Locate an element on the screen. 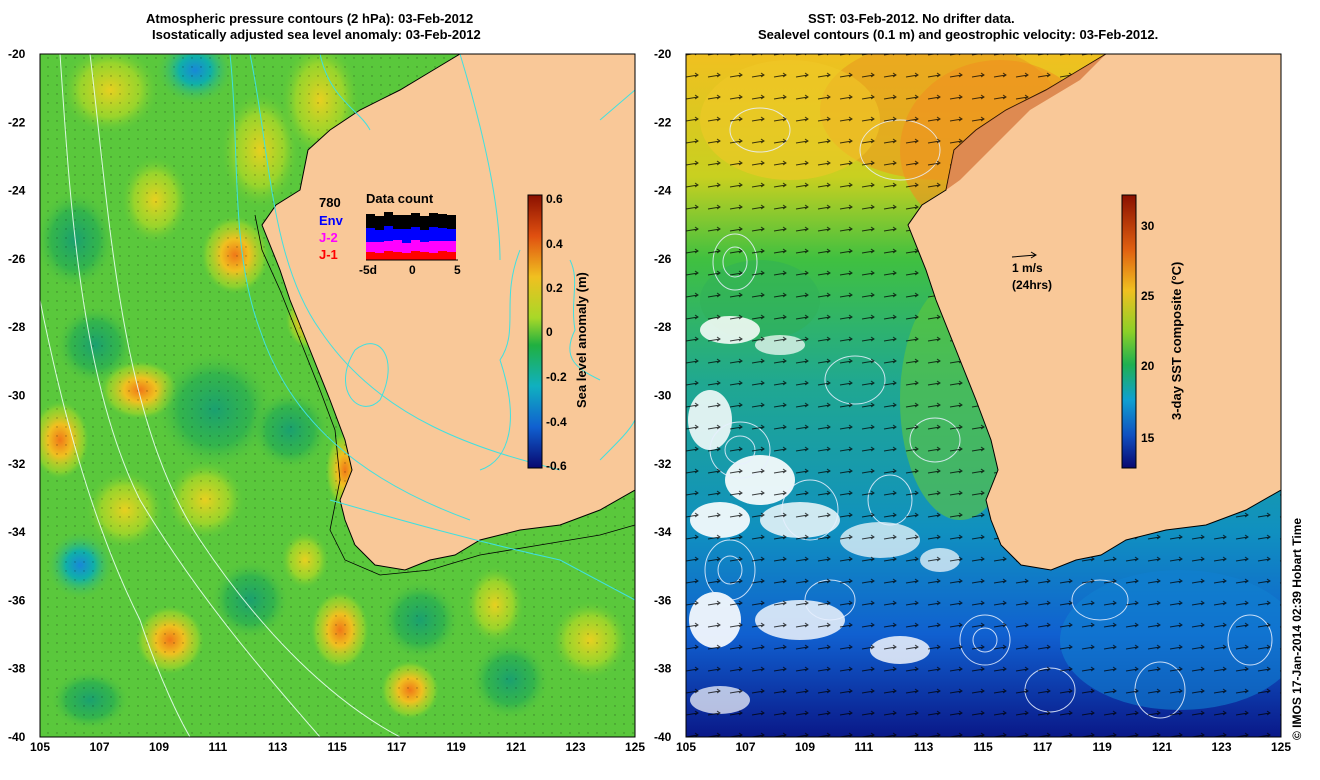  velocity-scale: 1 m/s (24hrs) is located at coordinates (1031, 271).